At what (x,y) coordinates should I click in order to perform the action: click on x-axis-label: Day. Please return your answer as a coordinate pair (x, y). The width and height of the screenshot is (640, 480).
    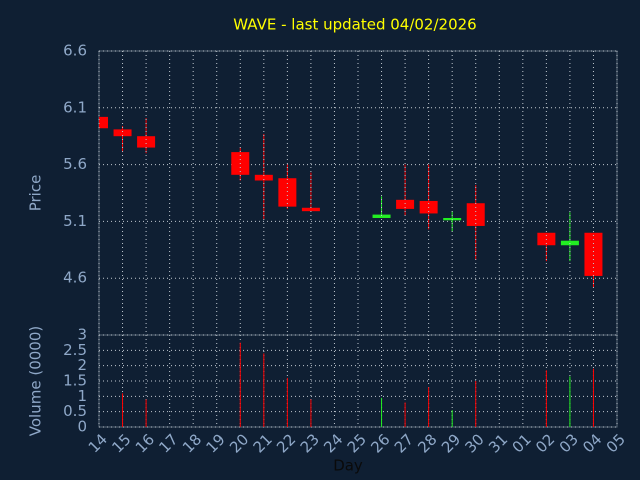
    Looking at the image, I should click on (348, 466).